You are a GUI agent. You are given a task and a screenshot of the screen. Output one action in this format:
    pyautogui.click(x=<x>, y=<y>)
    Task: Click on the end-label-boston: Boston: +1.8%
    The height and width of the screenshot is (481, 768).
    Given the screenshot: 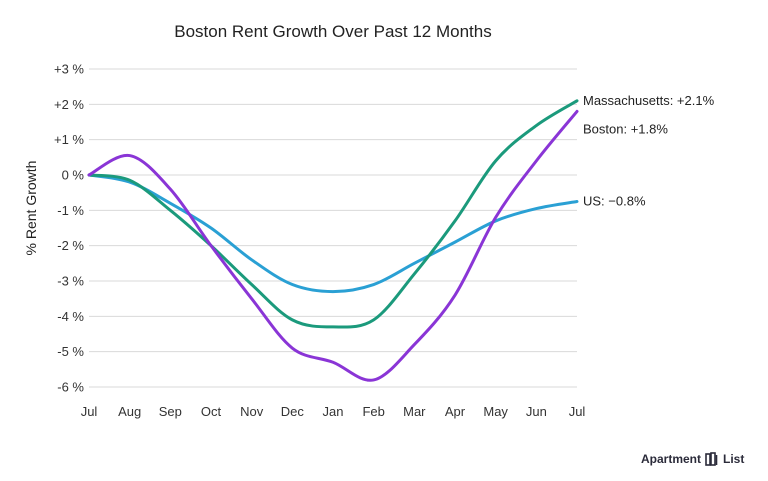 What is the action you would take?
    pyautogui.click(x=625, y=128)
    